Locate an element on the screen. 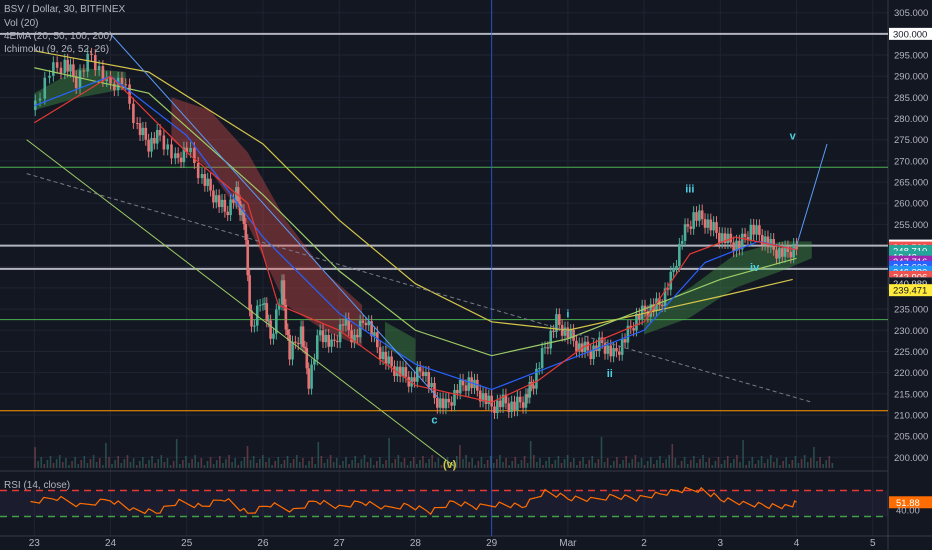  x-tick-label: 23 is located at coordinates (35, 543).